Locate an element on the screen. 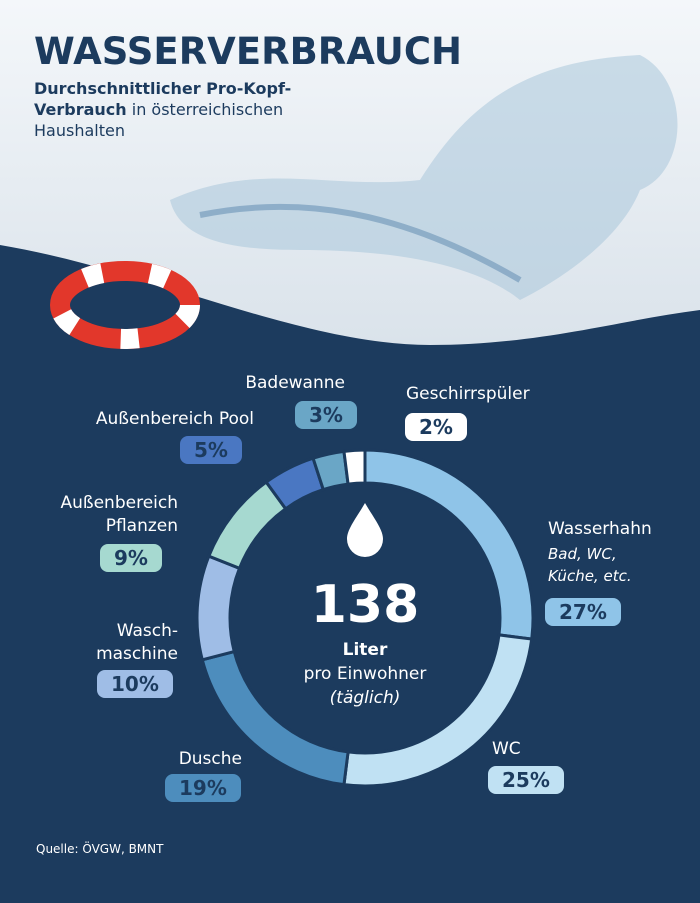 The image size is (700, 903). value-label: 9% is located at coordinates (131, 558).